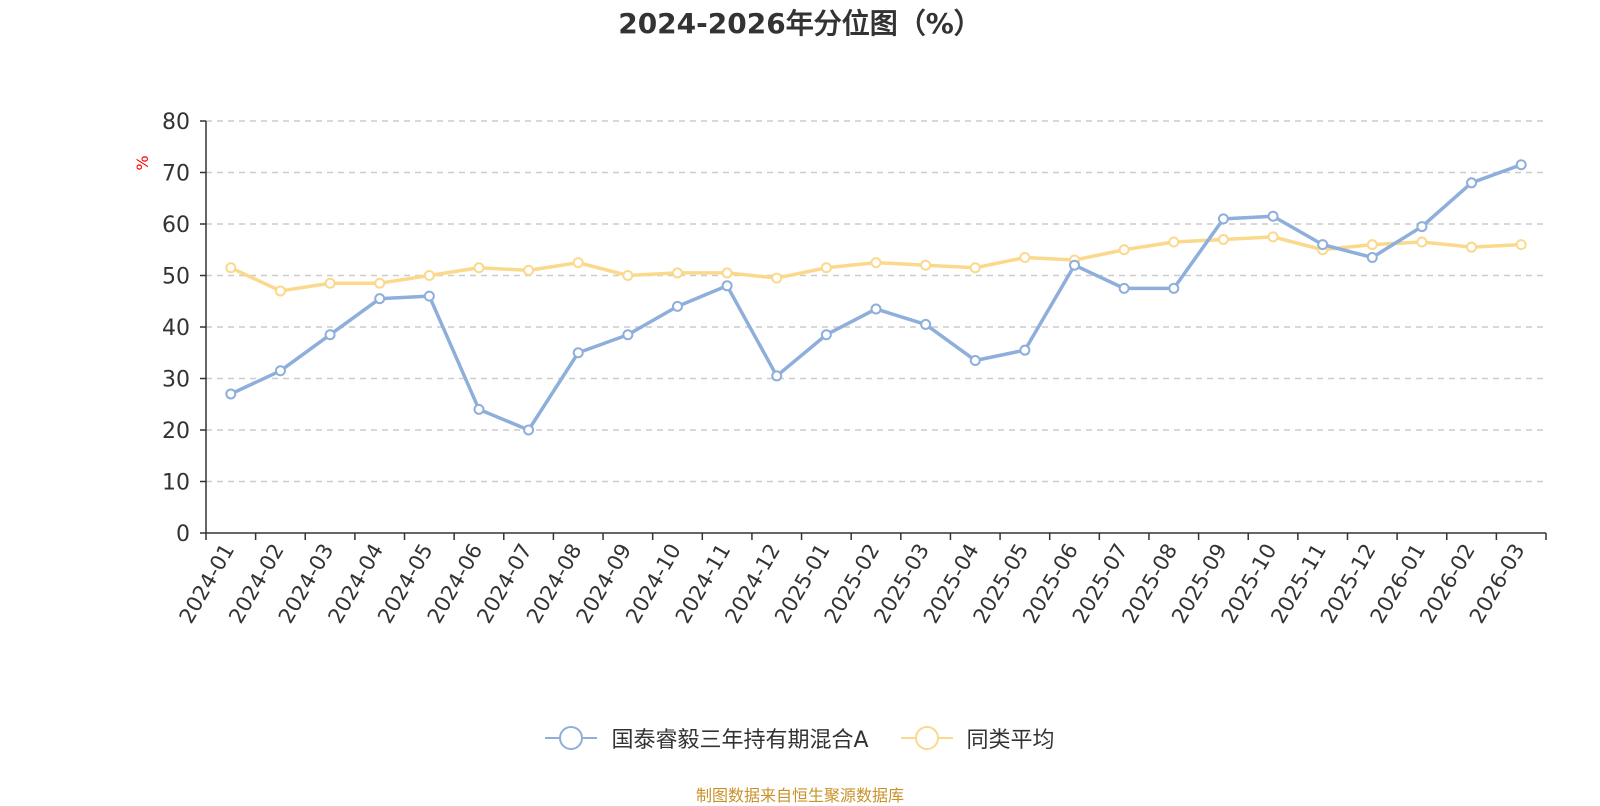 This screenshot has height=806, width=1600. What do you see at coordinates (740, 740) in the screenshot?
I see `legend-label: 国泰睿毅三年持有期混合A` at bounding box center [740, 740].